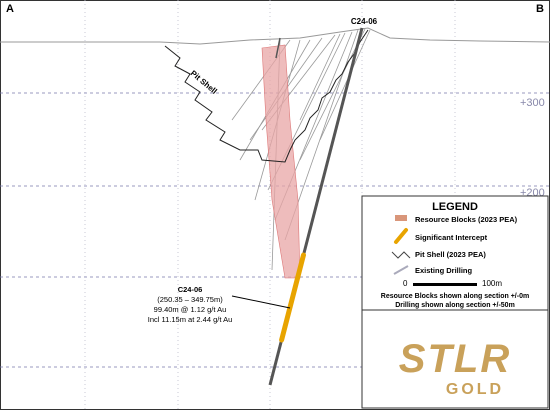 The width and height of the screenshot is (550, 415). What do you see at coordinates (492, 283) in the screenshot?
I see `scale-end: 100m` at bounding box center [492, 283].